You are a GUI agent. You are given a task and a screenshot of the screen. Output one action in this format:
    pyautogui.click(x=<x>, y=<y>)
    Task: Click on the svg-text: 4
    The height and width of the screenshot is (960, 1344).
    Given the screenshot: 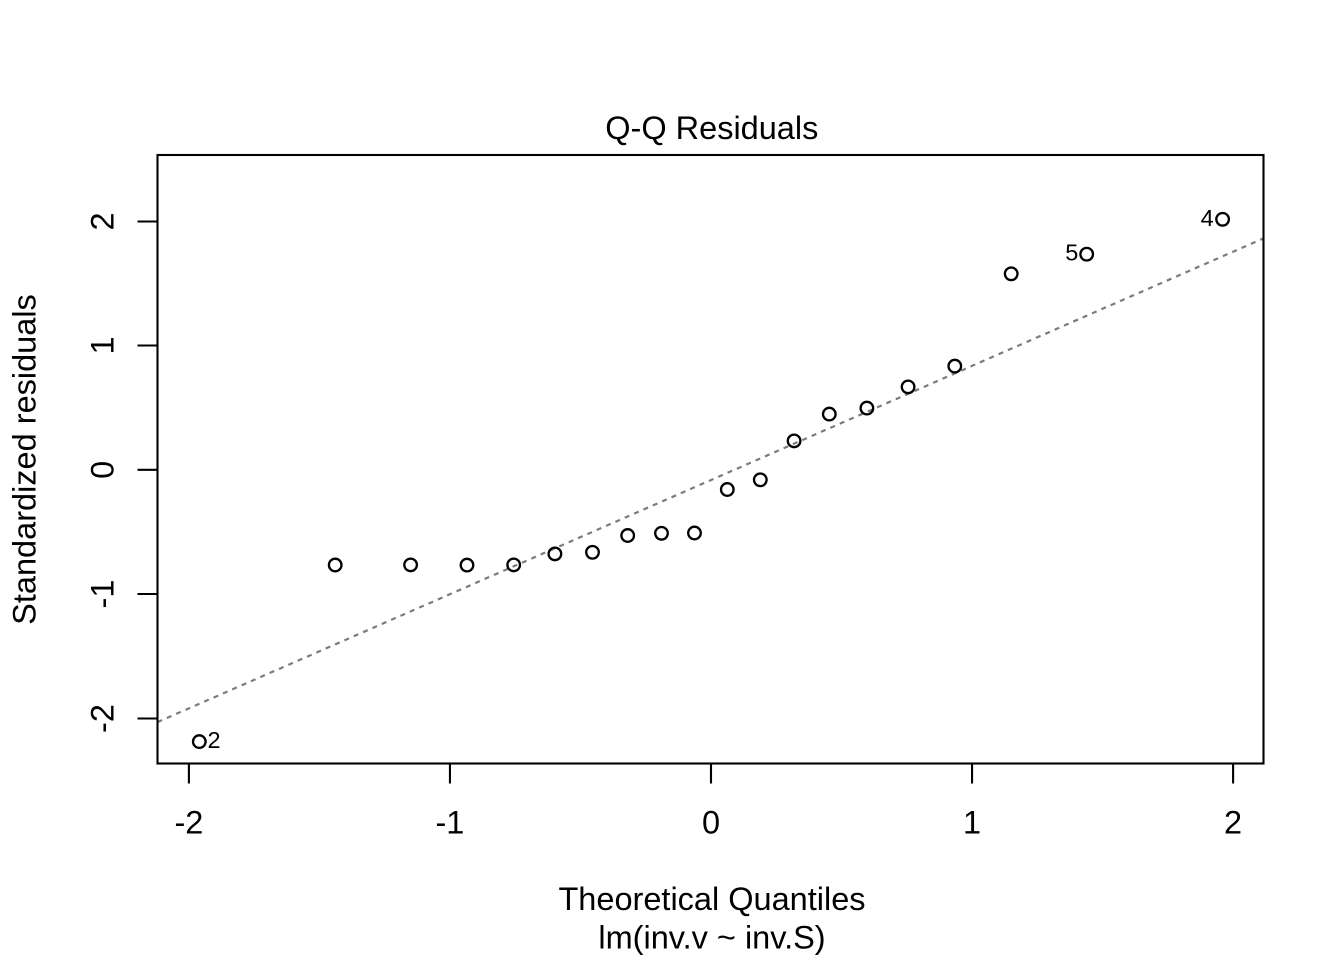 What is the action you would take?
    pyautogui.click(x=1207, y=218)
    